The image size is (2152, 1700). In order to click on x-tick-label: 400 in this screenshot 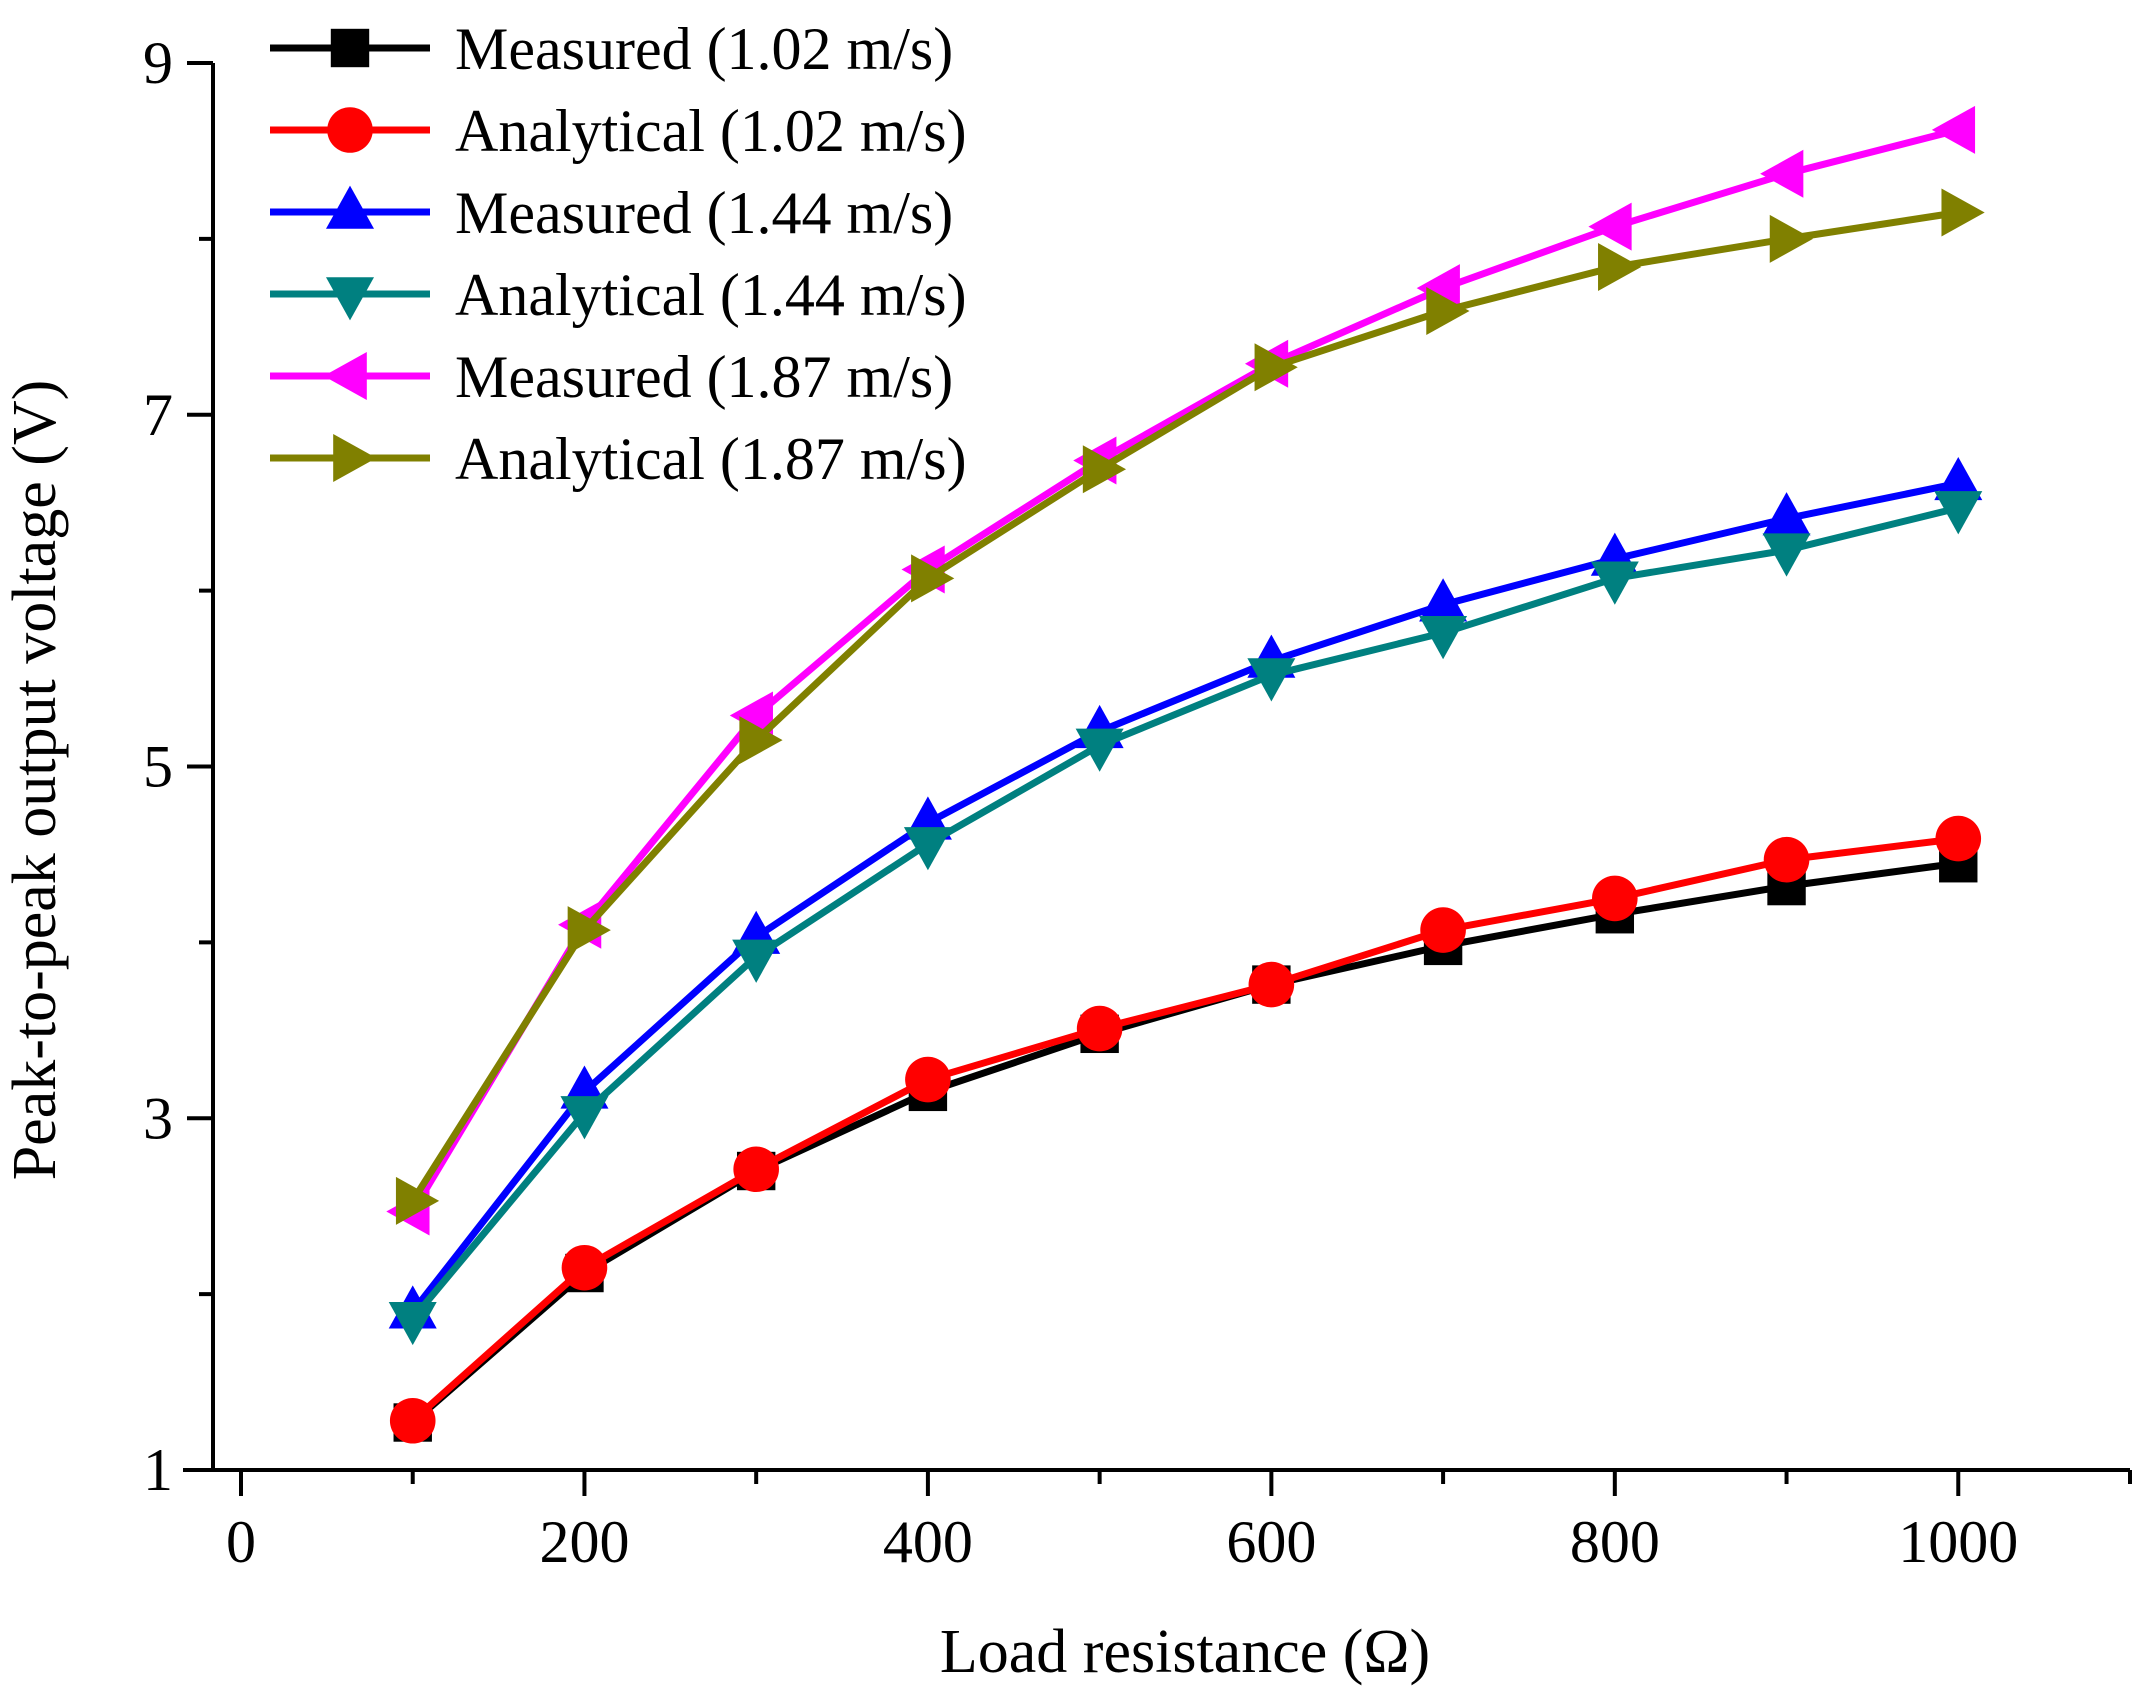, I will do `click(928, 1542)`.